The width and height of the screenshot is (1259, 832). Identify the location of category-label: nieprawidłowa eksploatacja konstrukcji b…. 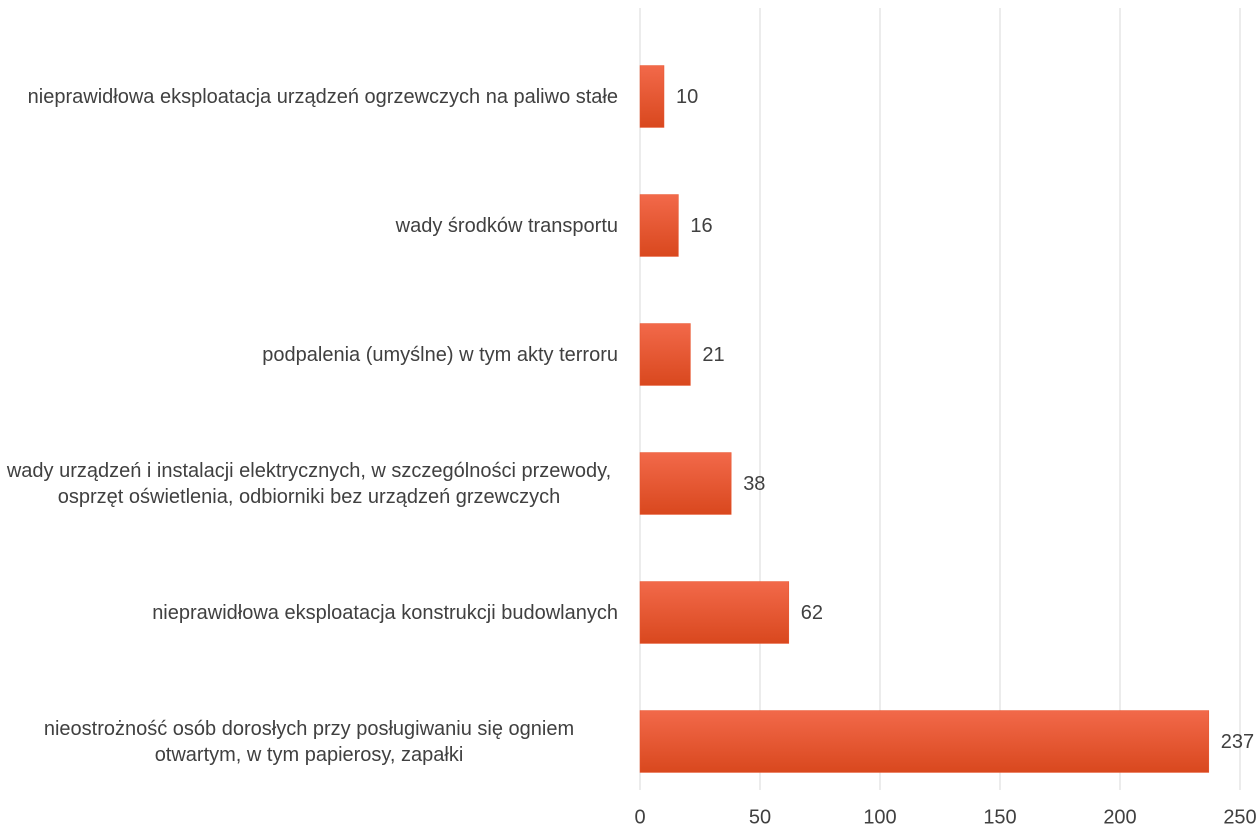
(385, 612).